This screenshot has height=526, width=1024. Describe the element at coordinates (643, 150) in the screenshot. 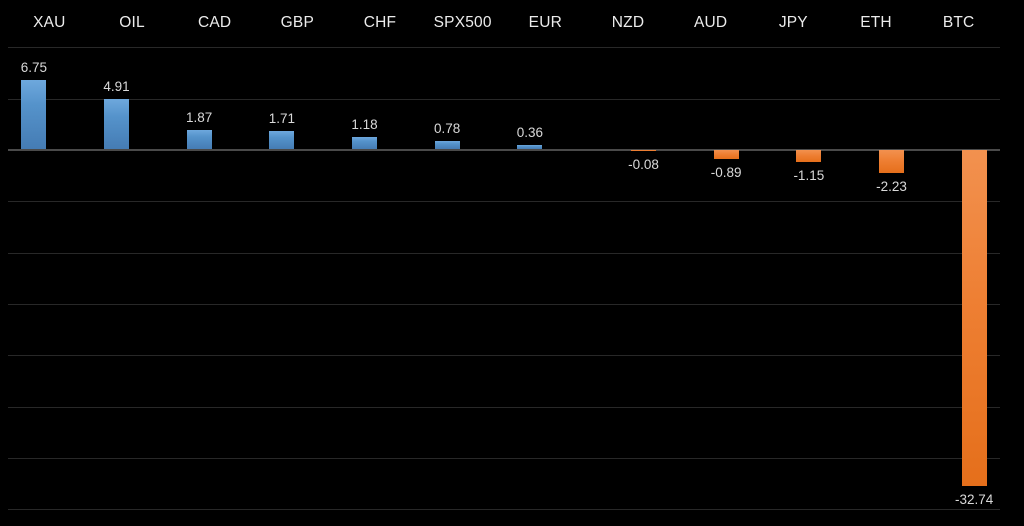

I see `bar-nzd` at that location.